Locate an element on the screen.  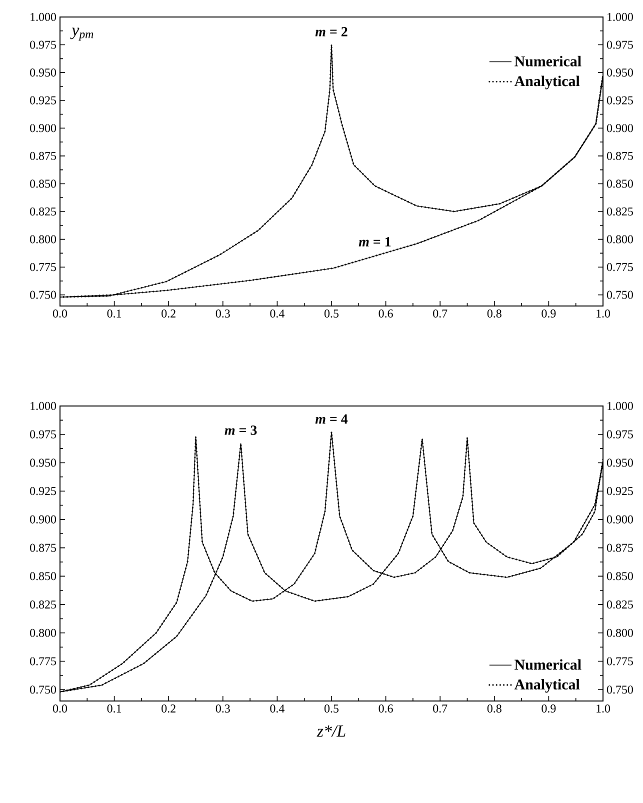
annotation: m = 1 is located at coordinates (374, 241).